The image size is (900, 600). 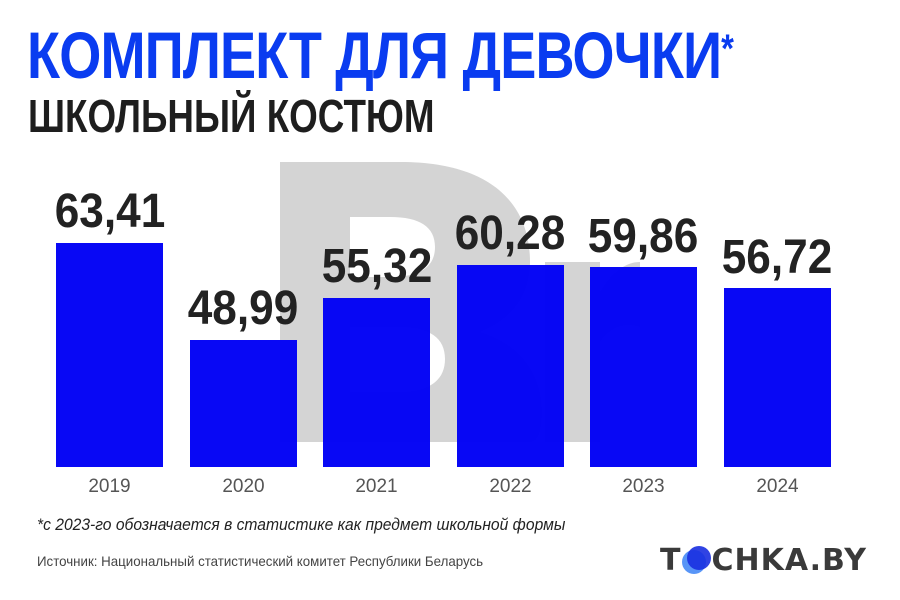 What do you see at coordinates (380, 55) in the screenshot?
I see `chart-title: КОМПЛЕКТ ДЛЯ ДЕВОЧКИ*` at bounding box center [380, 55].